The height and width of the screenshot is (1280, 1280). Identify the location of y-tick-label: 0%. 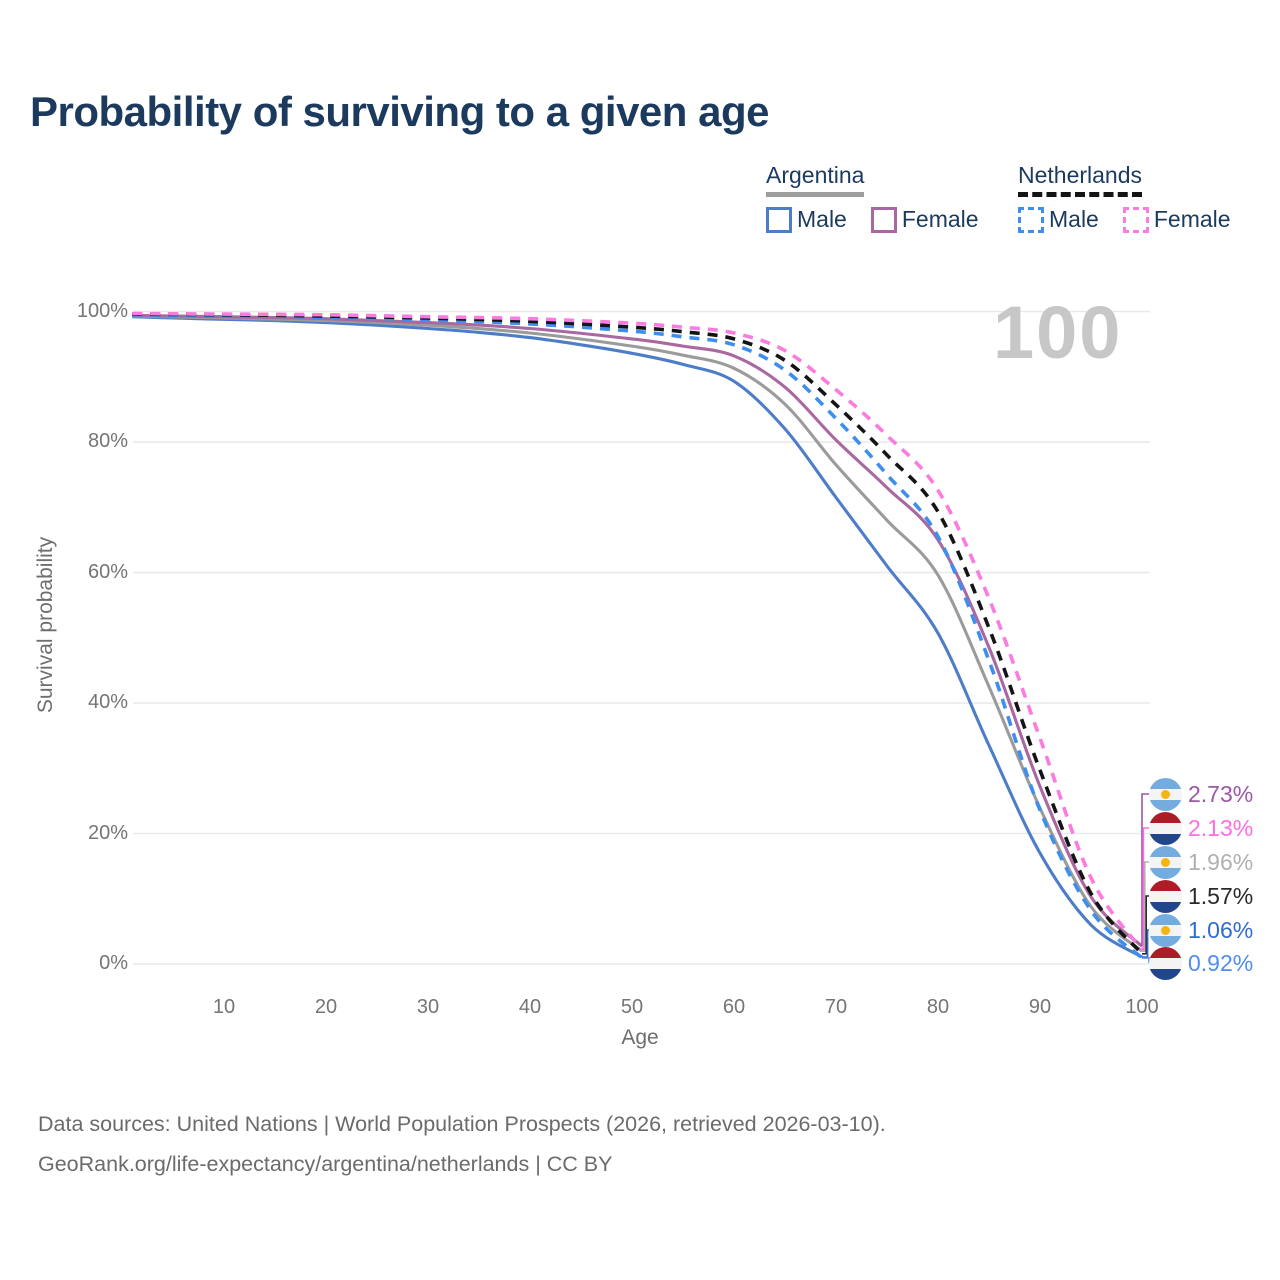
(113, 963).